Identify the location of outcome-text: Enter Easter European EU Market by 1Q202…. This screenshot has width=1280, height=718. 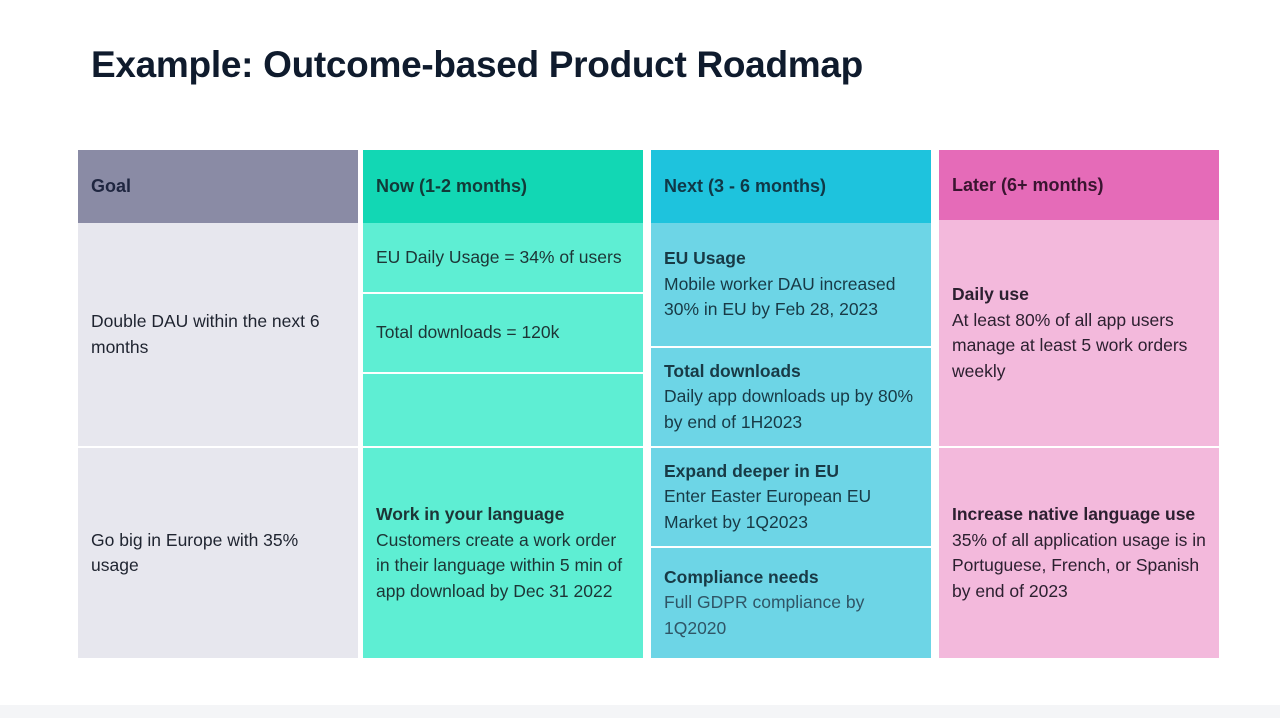
(768, 509).